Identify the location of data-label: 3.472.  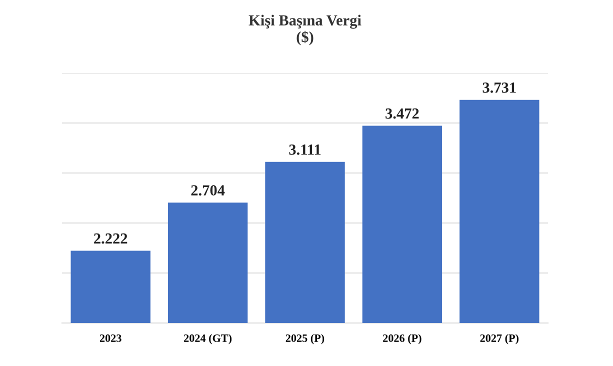
(402, 113).